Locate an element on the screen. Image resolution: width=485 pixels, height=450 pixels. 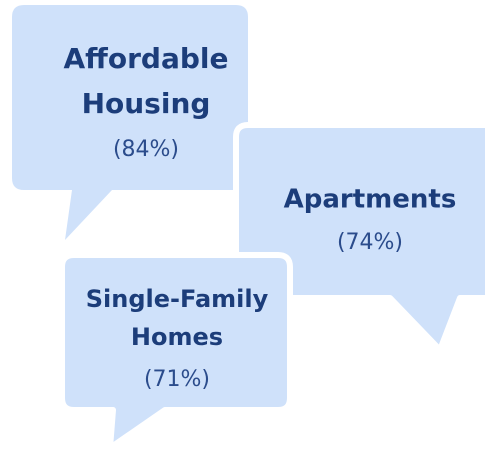
bubble-value: (71%) is located at coordinates (177, 379).